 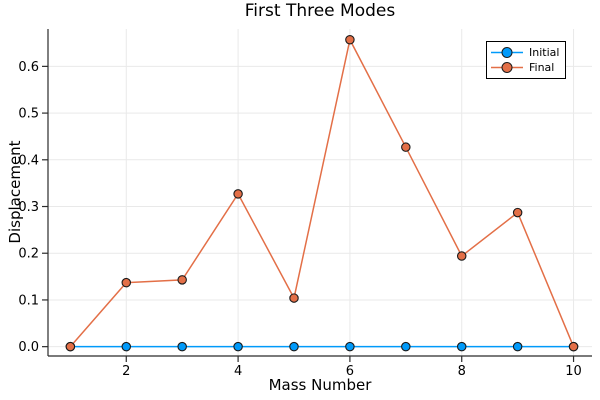 I want to click on y-tick-label: 0.2, so click(x=28, y=254).